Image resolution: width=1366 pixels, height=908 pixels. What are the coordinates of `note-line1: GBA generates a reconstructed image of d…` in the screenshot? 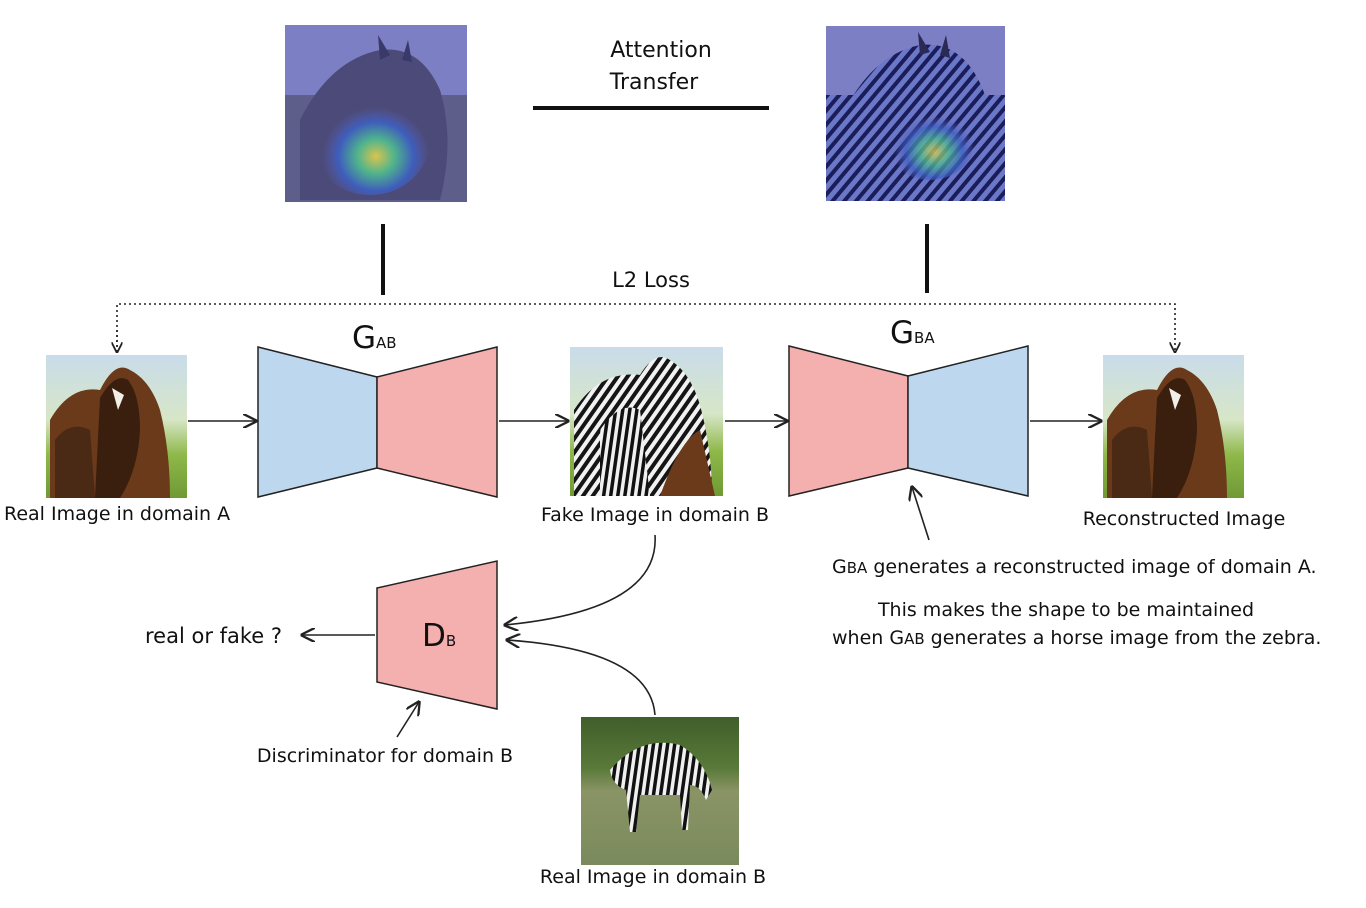 It's located at (1074, 567).